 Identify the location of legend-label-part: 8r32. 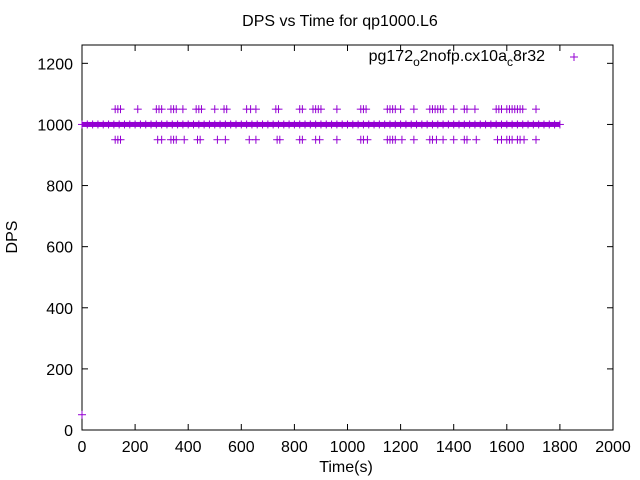
(529, 56).